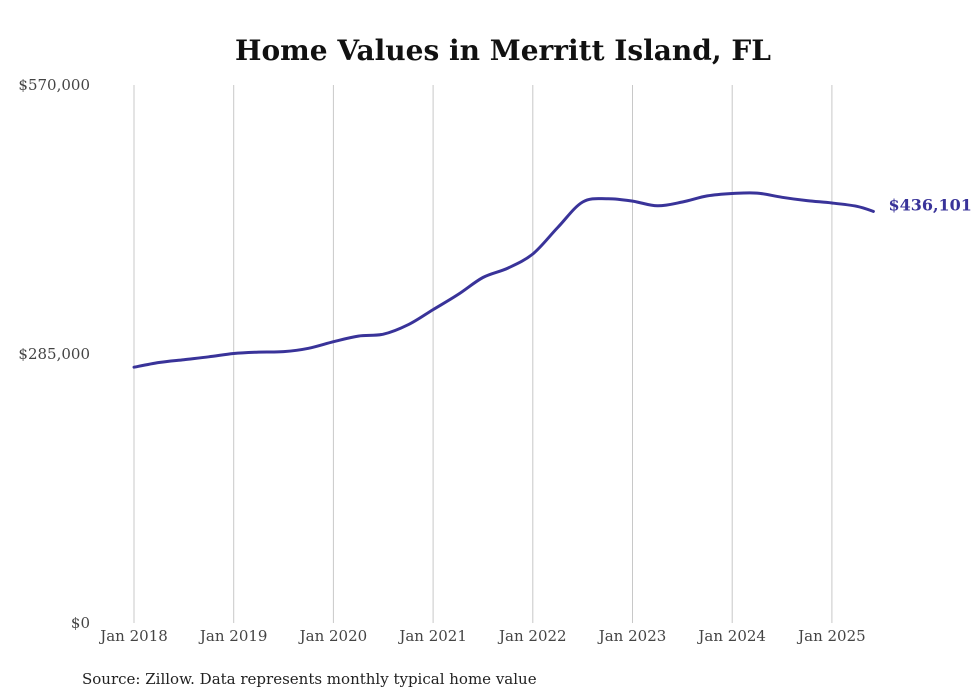 The height and width of the screenshot is (699, 980). I want to click on x-tick-label: Jan 2023, so click(632, 636).